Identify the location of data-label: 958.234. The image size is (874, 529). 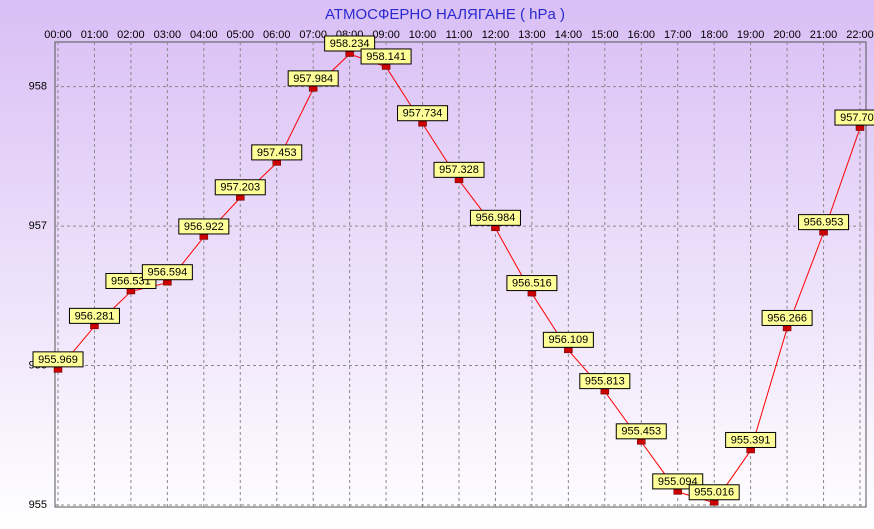
(350, 44).